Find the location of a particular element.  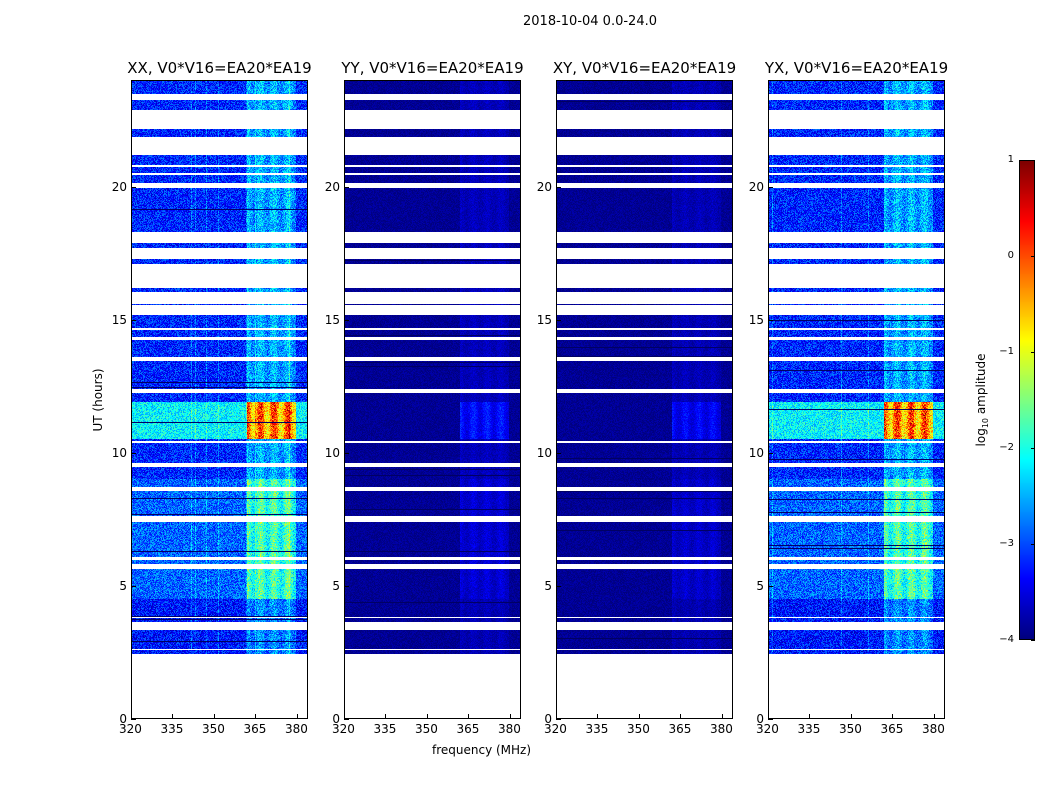

heatmap-panel-yy is located at coordinates (432, 399).